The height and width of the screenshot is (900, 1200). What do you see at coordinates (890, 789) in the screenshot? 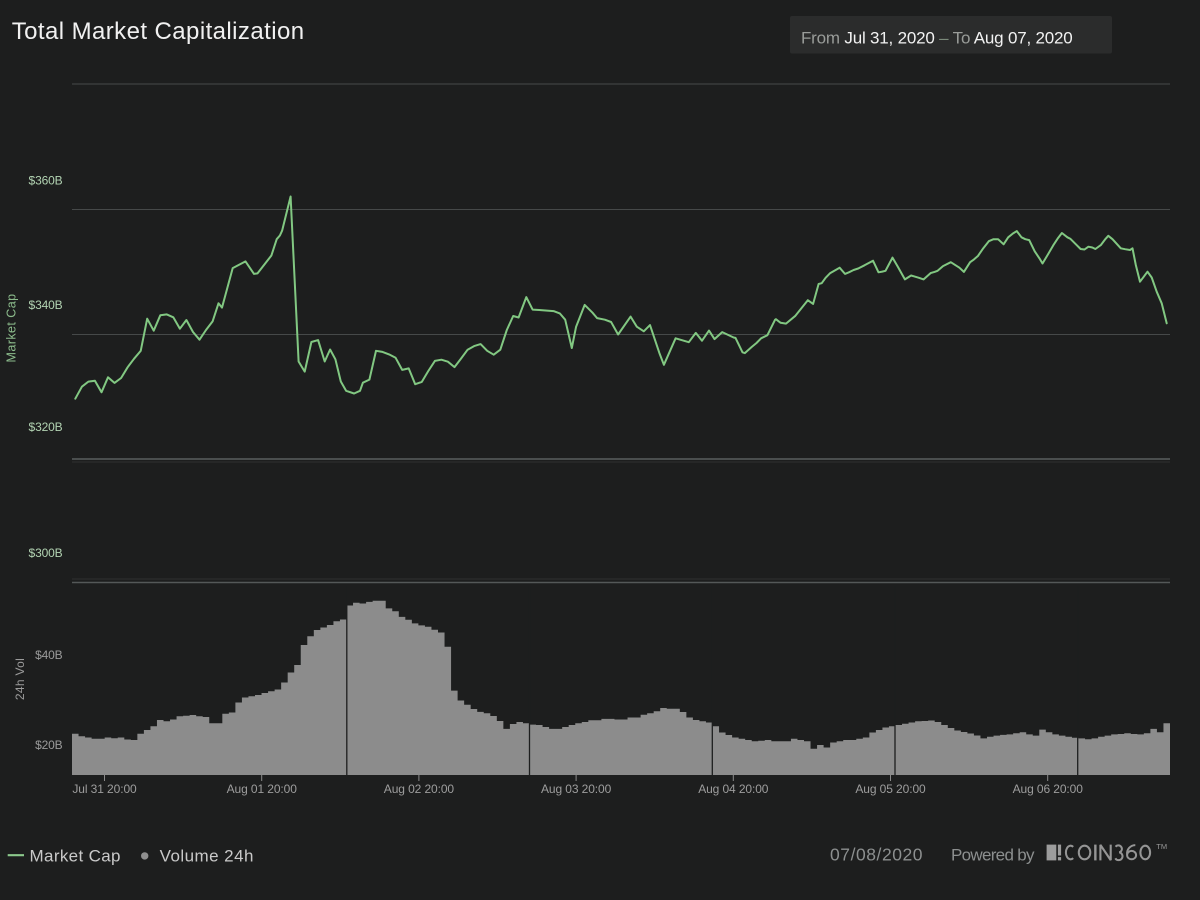
I see `svg-text: Aug 05 20:00` at bounding box center [890, 789].